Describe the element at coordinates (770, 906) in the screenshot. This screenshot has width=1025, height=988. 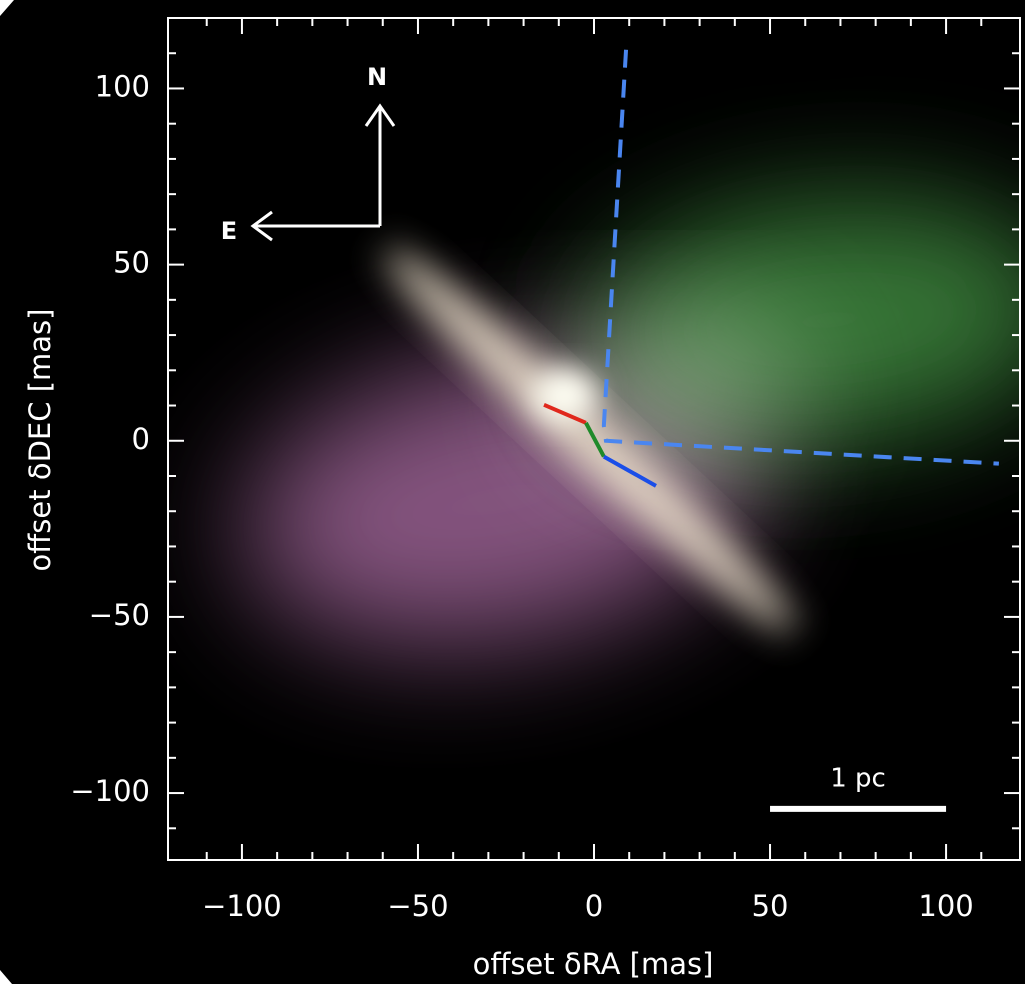
I see `x-tick-label: 50` at that location.